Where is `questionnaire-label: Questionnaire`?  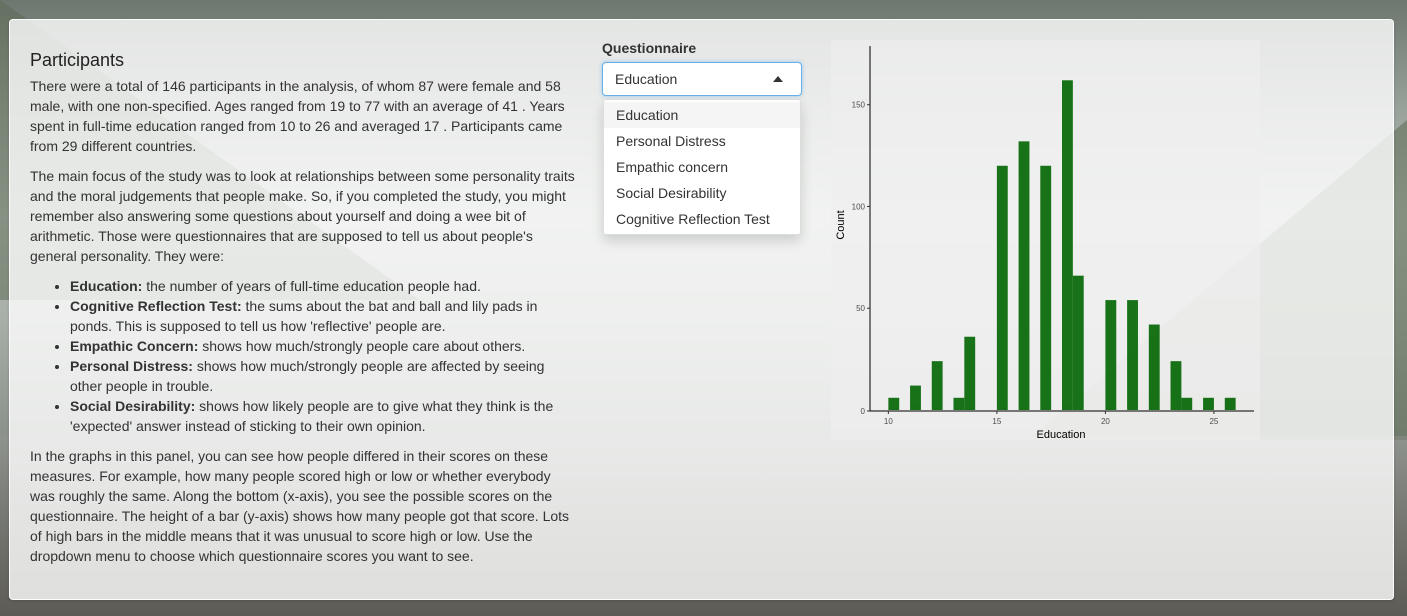 questionnaire-label: Questionnaire is located at coordinates (649, 48).